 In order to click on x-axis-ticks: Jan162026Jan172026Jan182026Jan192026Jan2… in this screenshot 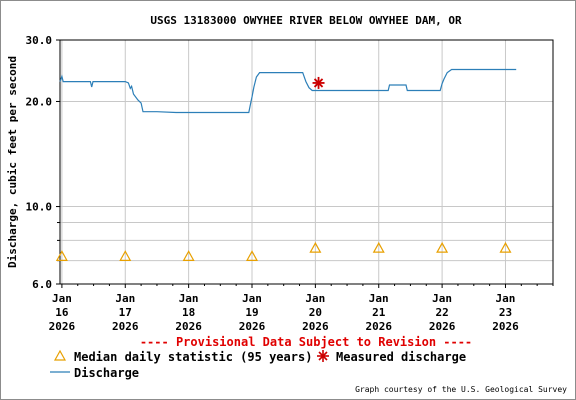, I will do `click(301, 308)`.